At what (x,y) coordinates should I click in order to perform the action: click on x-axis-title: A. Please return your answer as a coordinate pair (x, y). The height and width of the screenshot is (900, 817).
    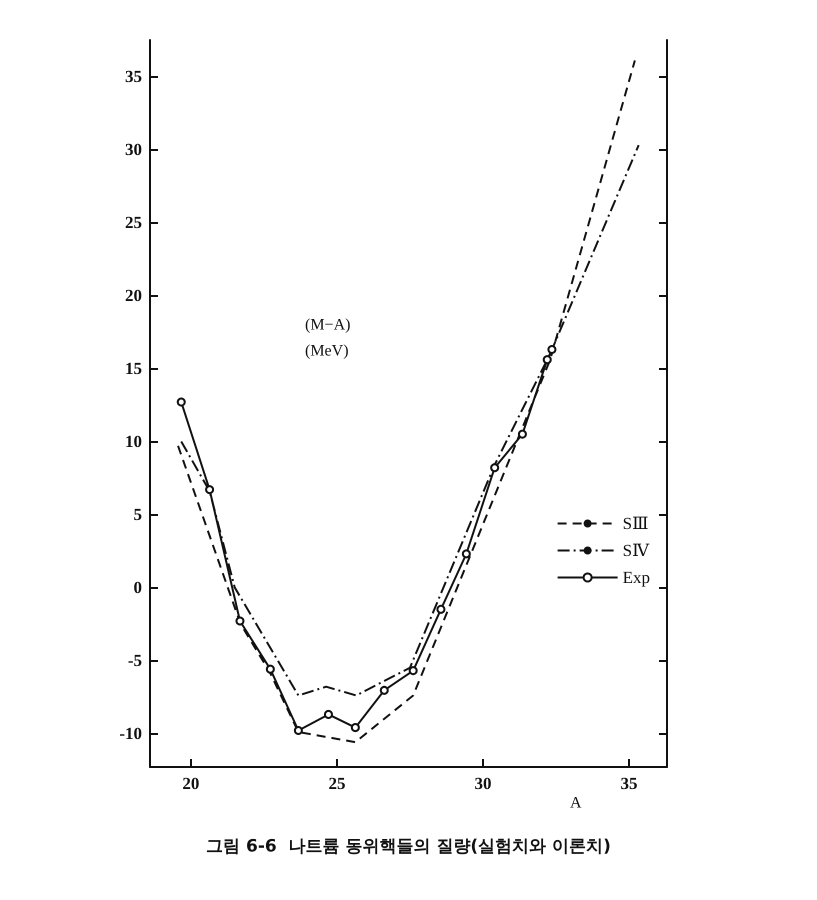
    Looking at the image, I should click on (576, 803).